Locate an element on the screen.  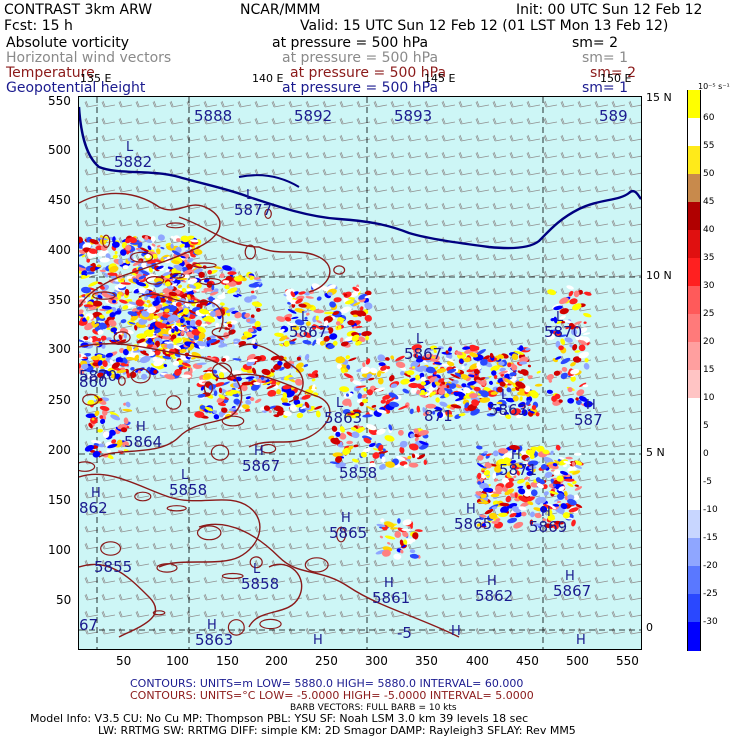
field-name-temperature: Temperature is located at coordinates (50, 73).